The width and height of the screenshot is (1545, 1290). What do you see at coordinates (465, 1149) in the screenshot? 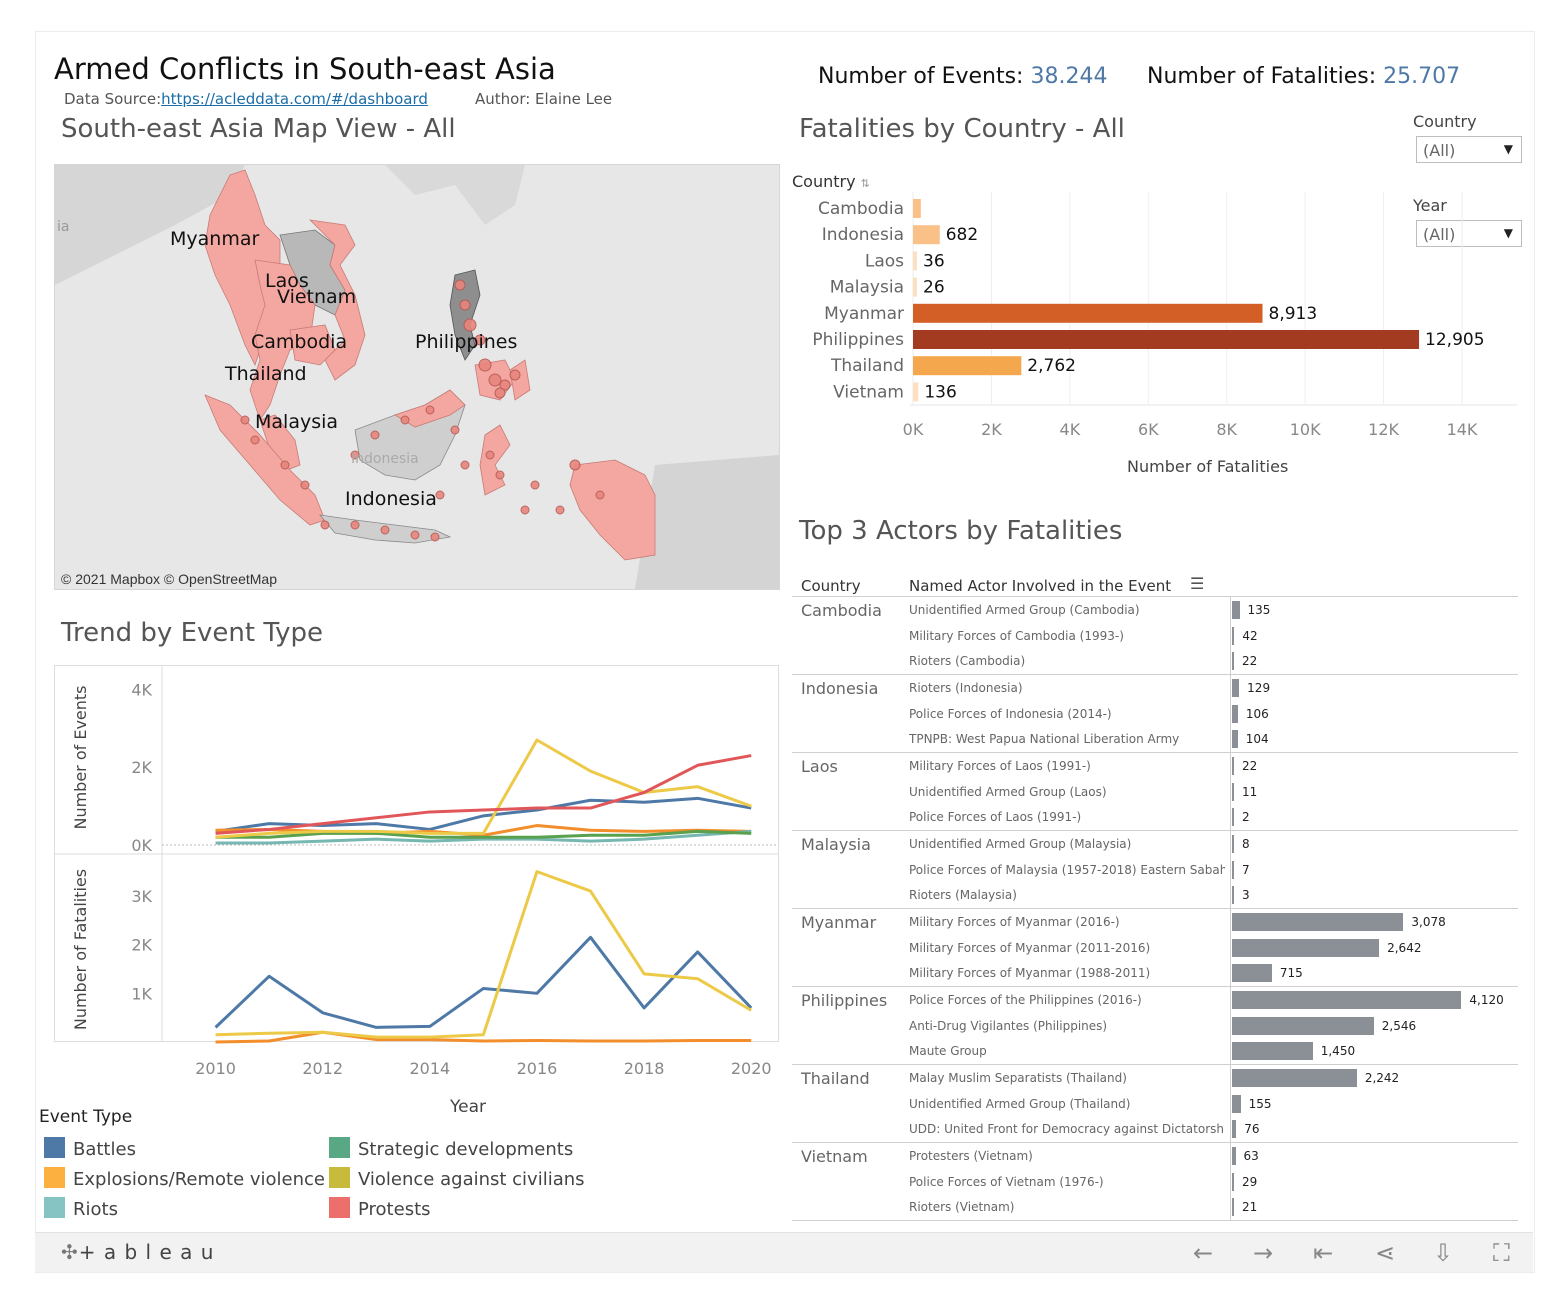
I see `legend-label: Strategic developments` at bounding box center [465, 1149].